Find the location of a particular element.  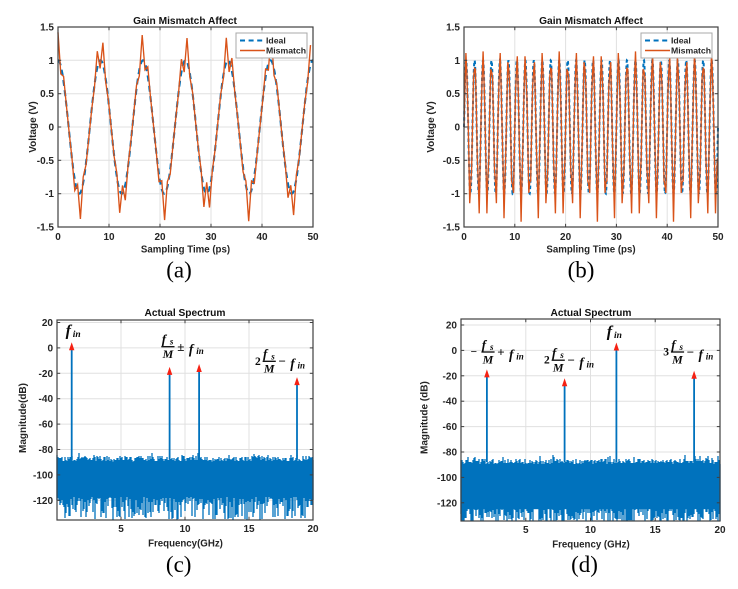

svg-text: Frequency(GHz) is located at coordinates (185, 544).